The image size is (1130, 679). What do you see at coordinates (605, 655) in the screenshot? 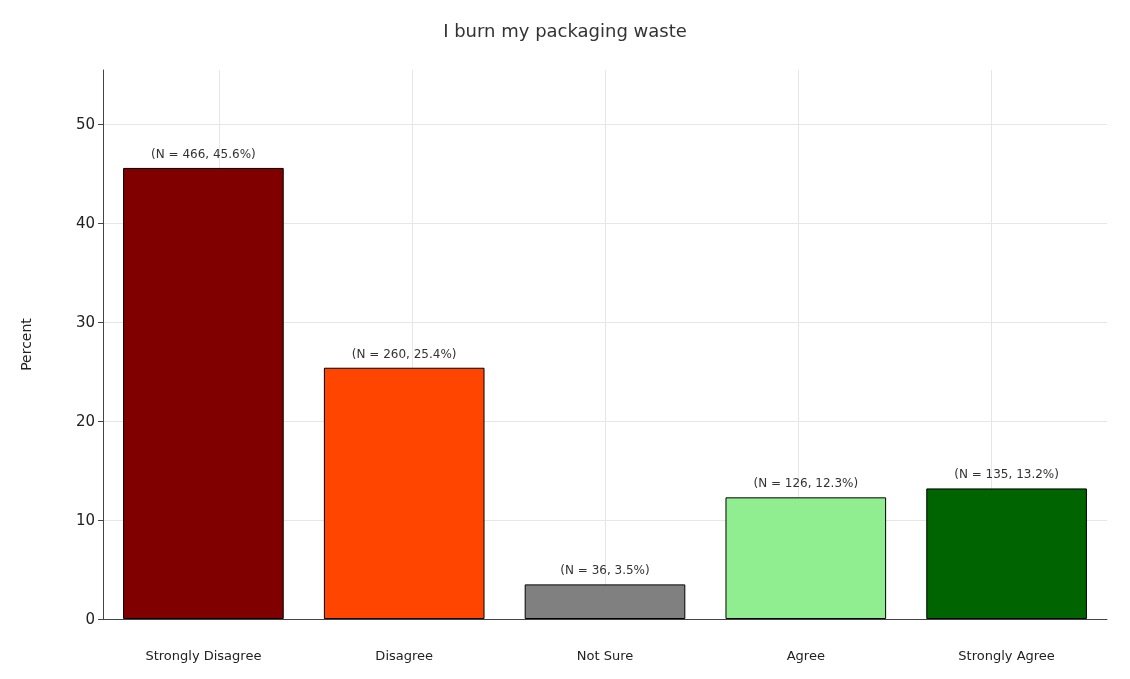
I see `x-tick-label: Not Sure` at bounding box center [605, 655].